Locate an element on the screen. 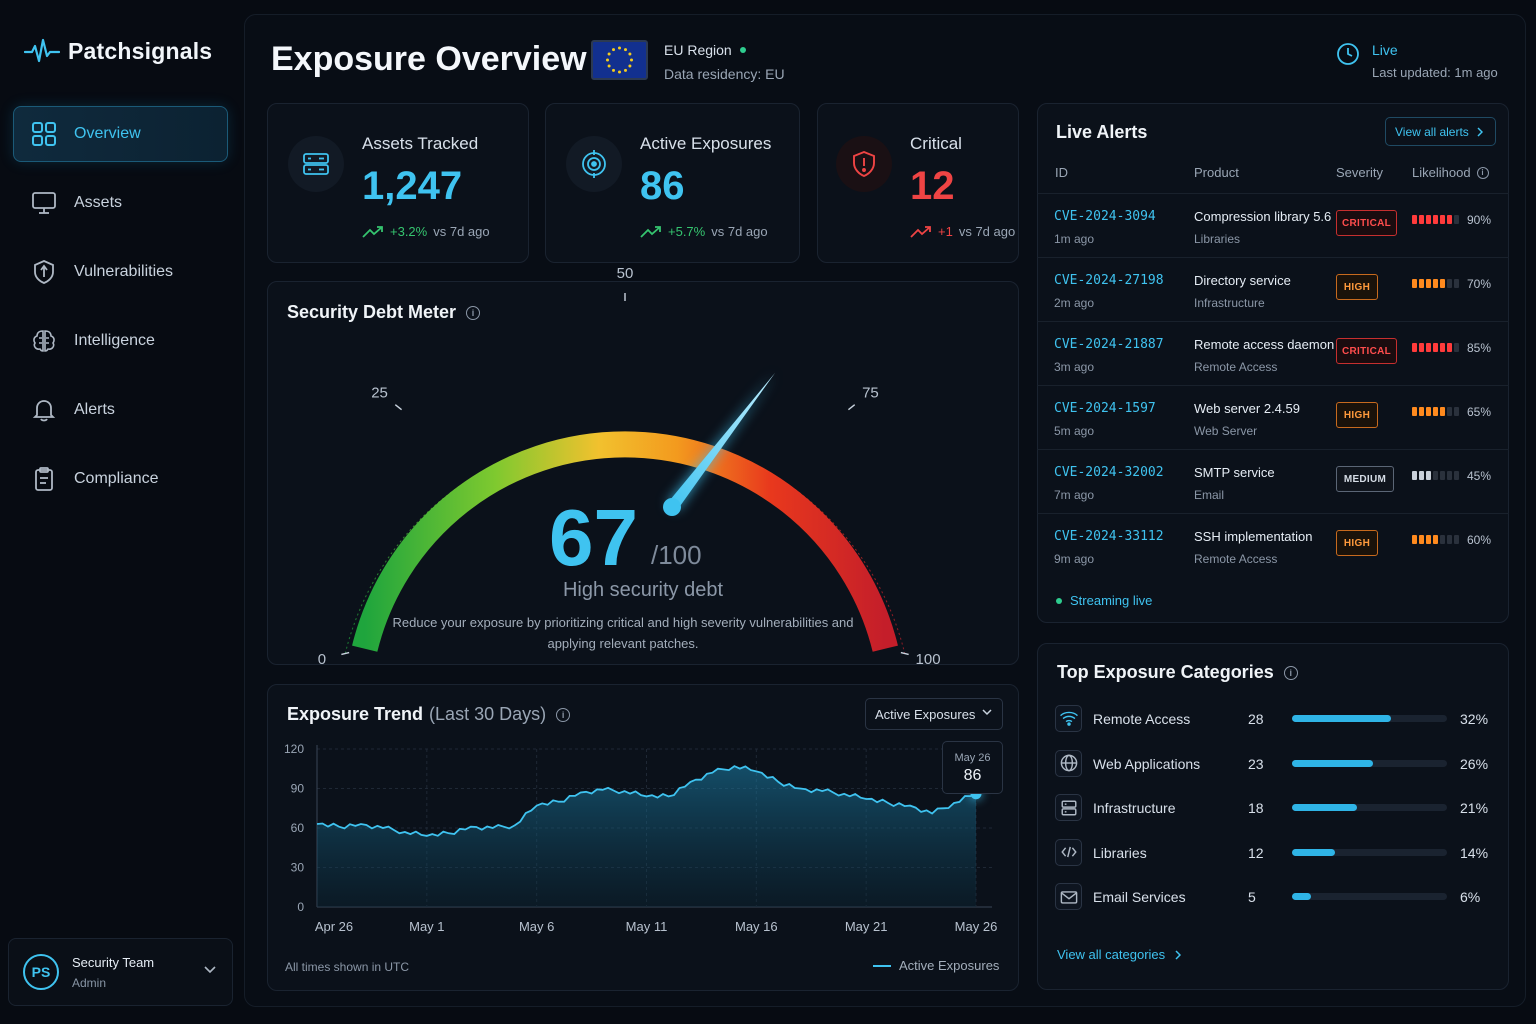 This screenshot has width=1536, height=1024. view-all-categories-link: View all categories is located at coordinates (1119, 954).